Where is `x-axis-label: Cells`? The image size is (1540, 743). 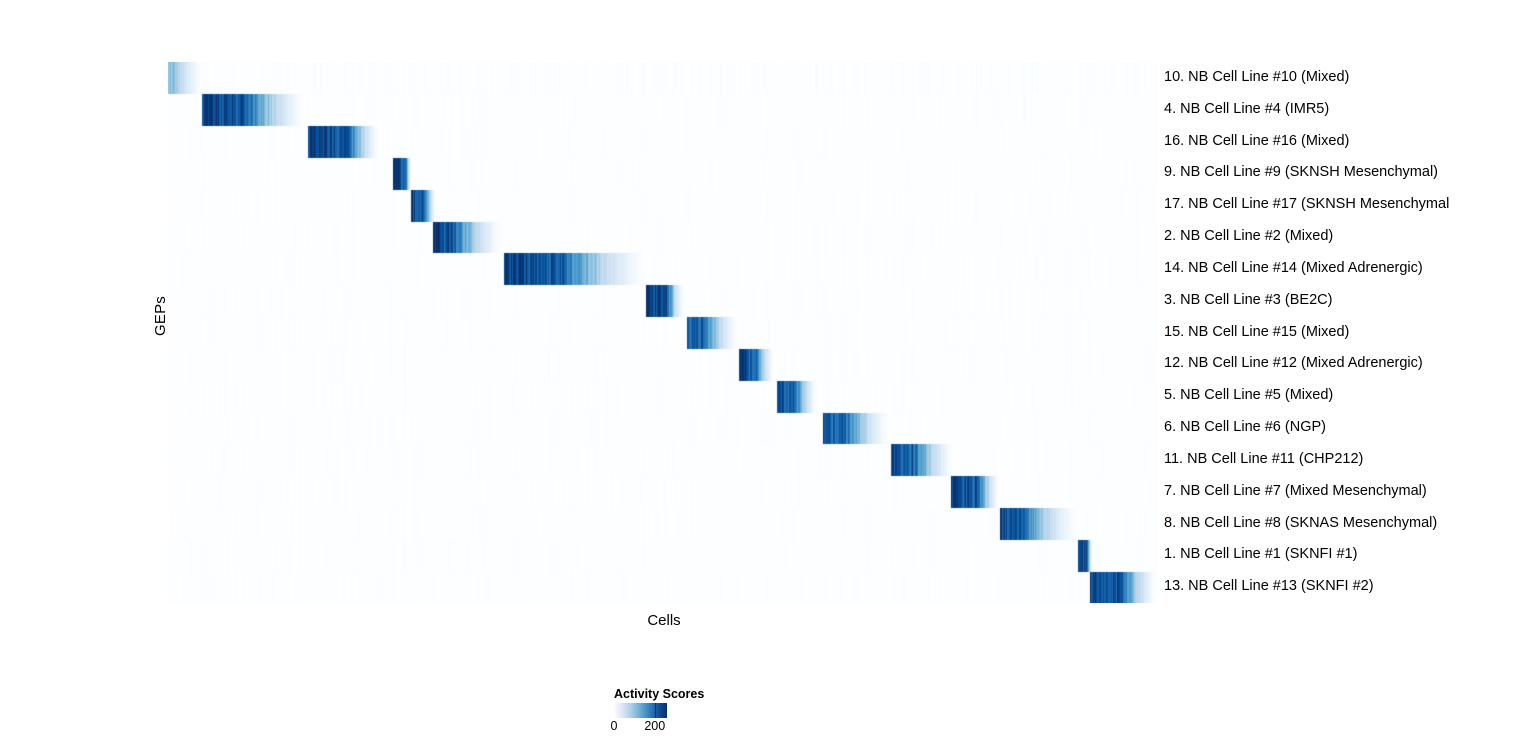 x-axis-label: Cells is located at coordinates (664, 620).